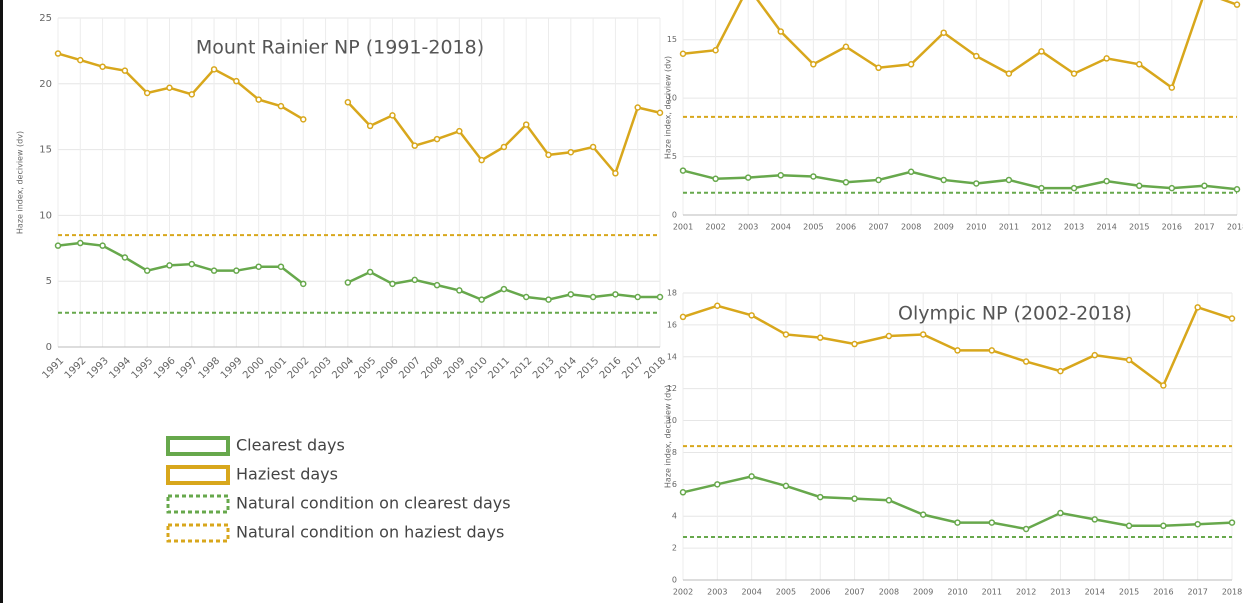  What do you see at coordinates (1009, 227) in the screenshot?
I see `x-tick-label: 2011` at bounding box center [1009, 227].